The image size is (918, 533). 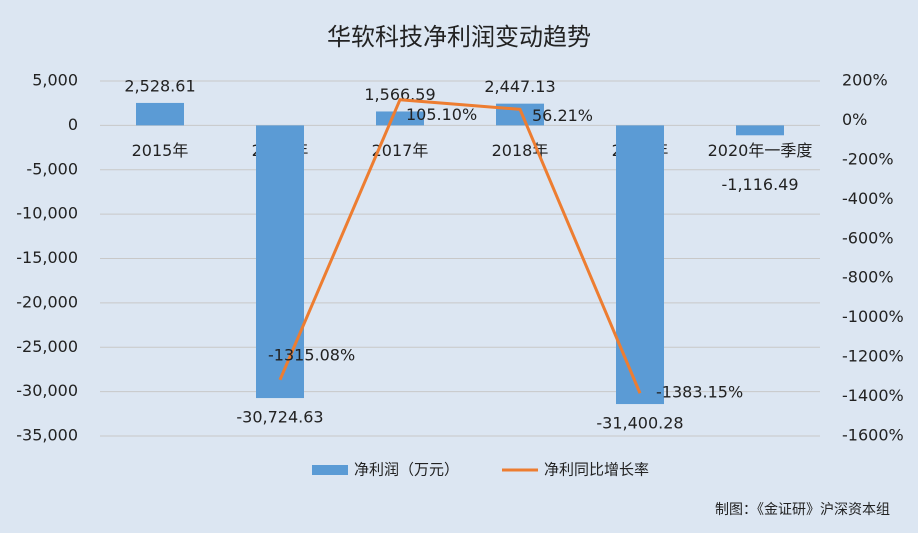 I want to click on y-tick-label: -25,000, so click(x=47, y=346).